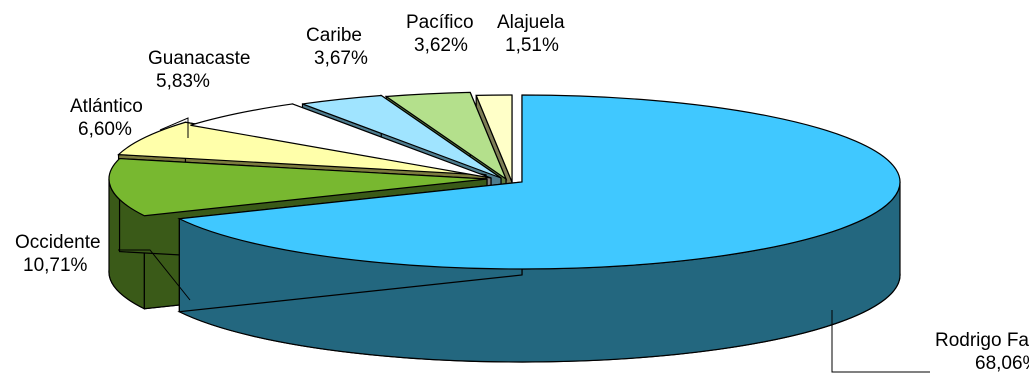 The width and height of the screenshot is (1029, 381). What do you see at coordinates (494, 138) in the screenshot?
I see `slice-alajuela` at bounding box center [494, 138].